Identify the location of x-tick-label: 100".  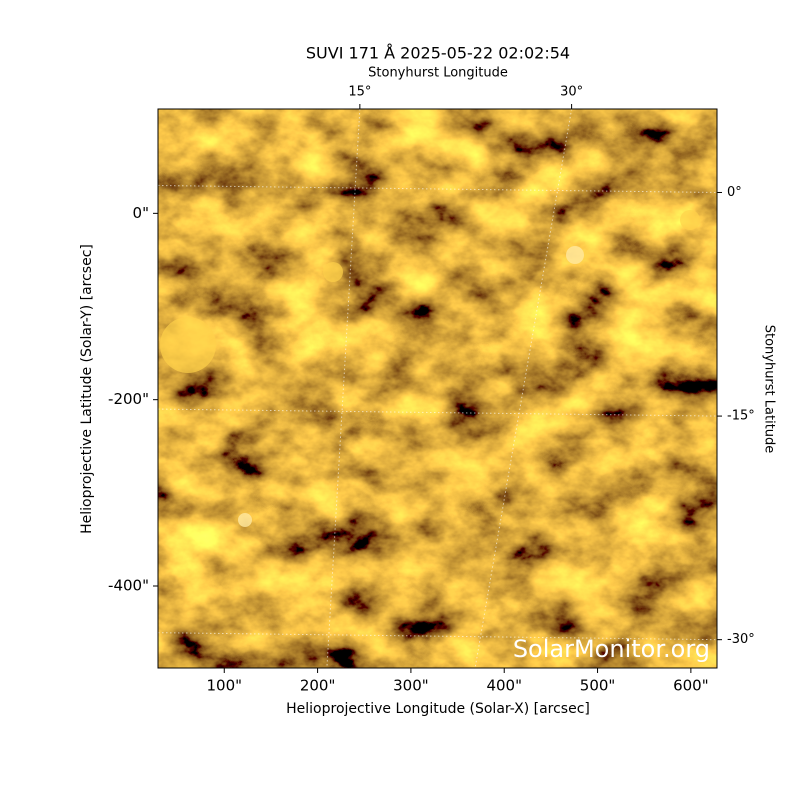
(224, 686).